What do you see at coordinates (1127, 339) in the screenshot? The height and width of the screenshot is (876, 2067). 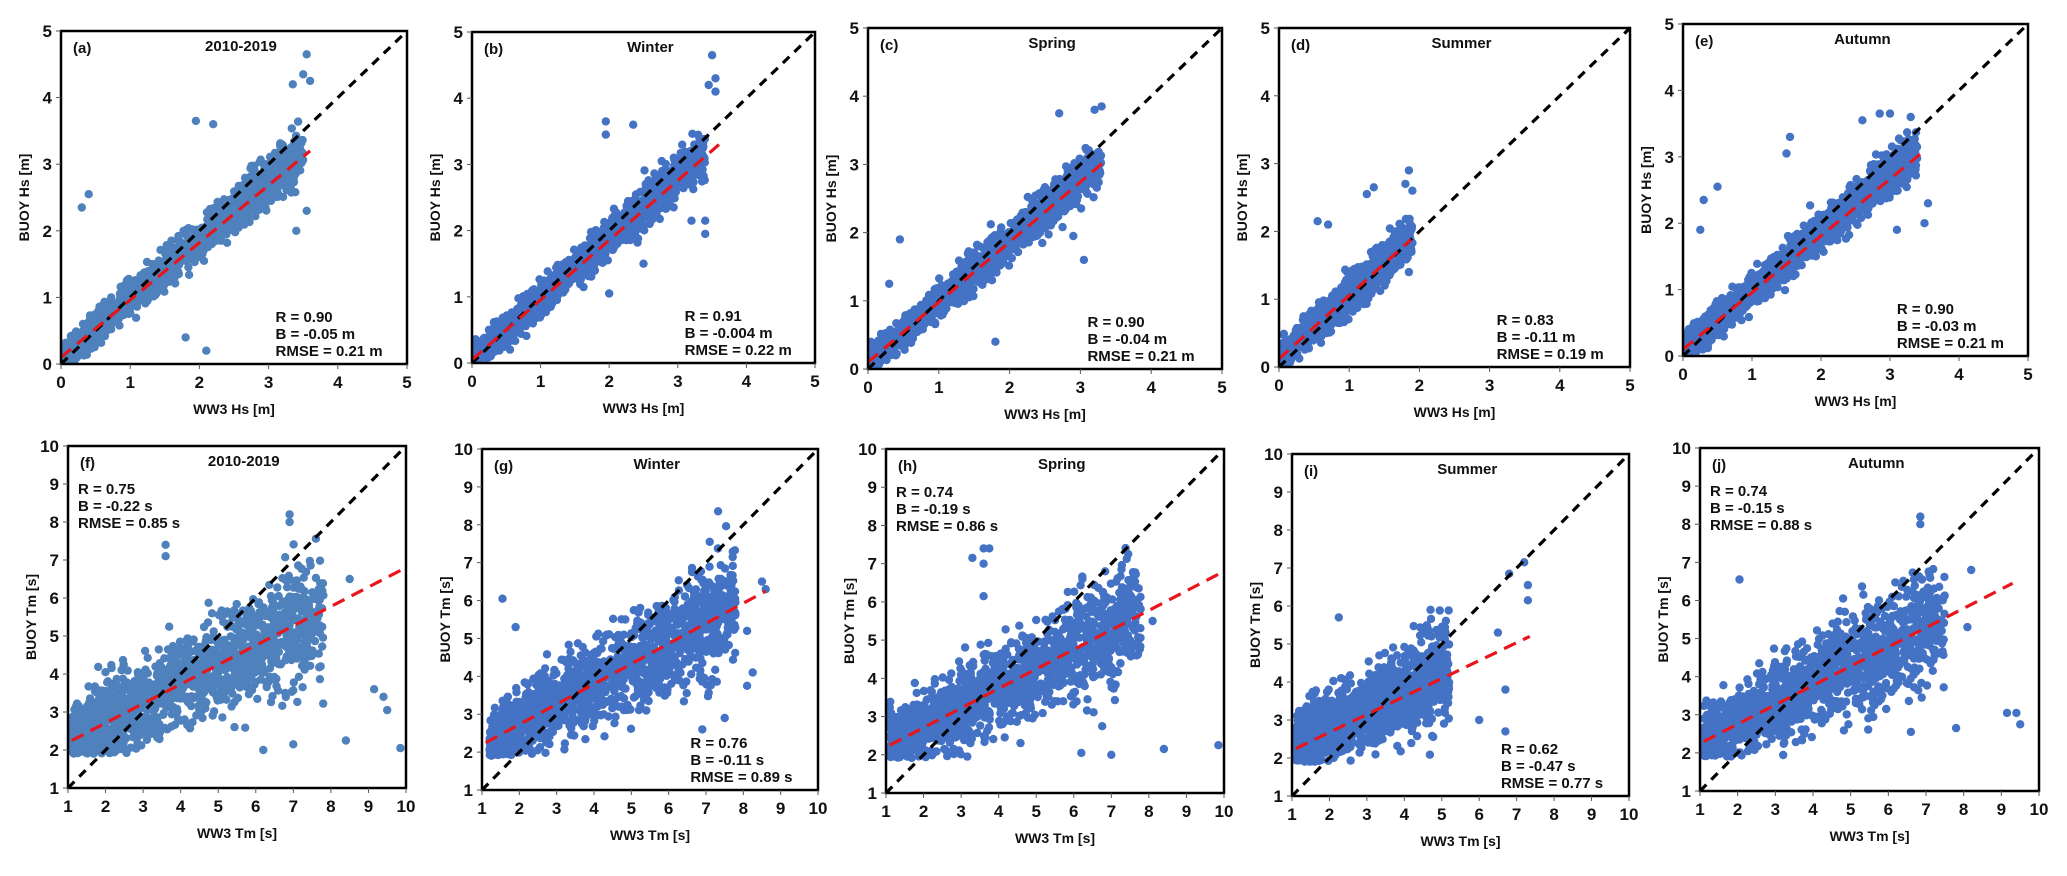 I see `stat-text: B = -0.04 m` at bounding box center [1127, 339].